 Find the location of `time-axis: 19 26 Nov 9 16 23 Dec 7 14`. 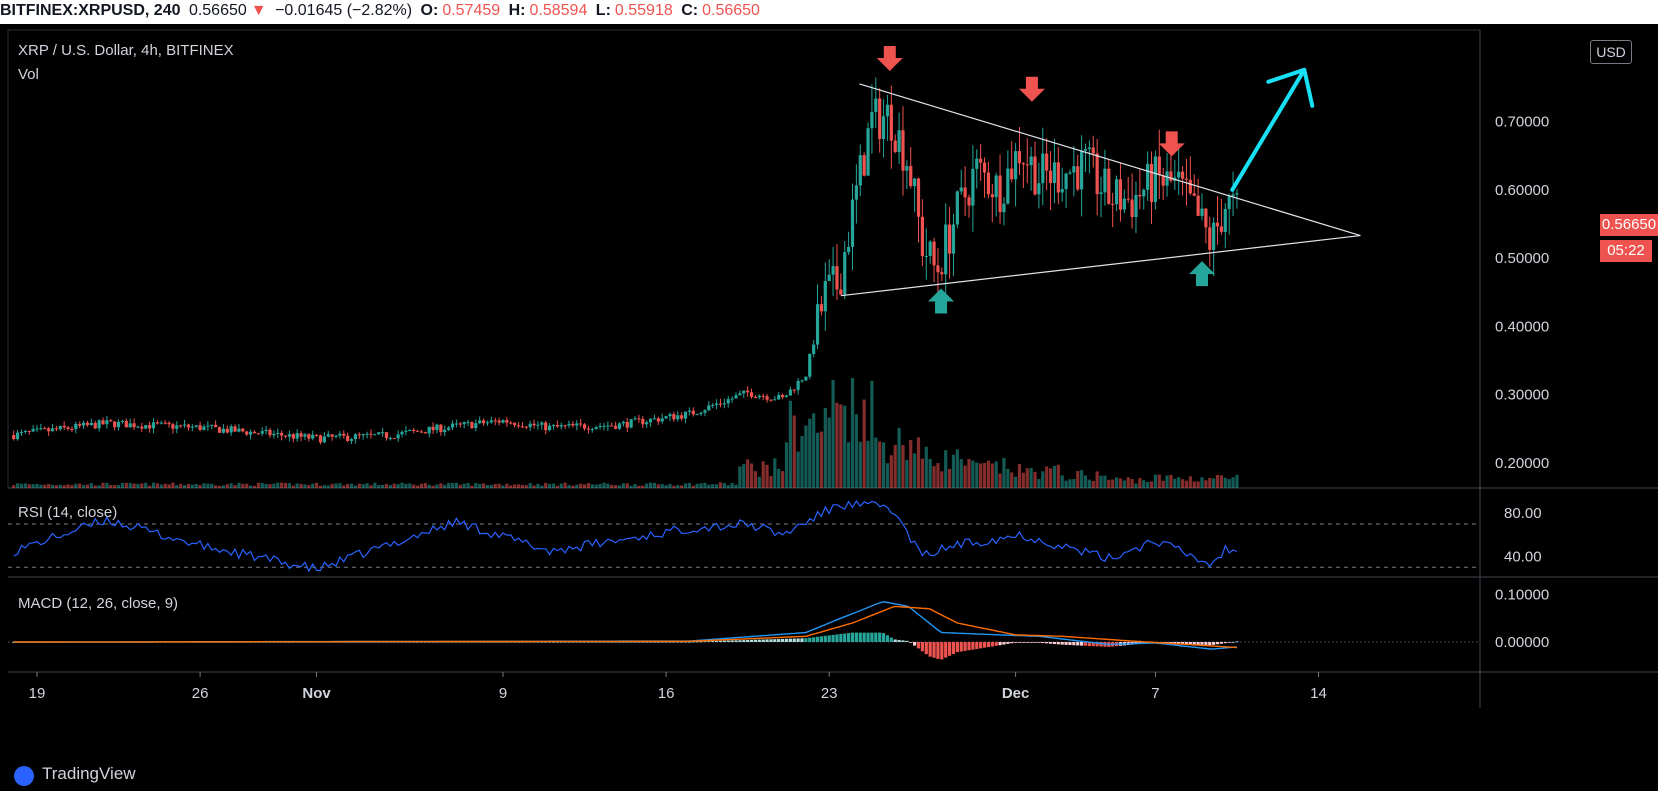

time-axis: 19 26 Nov 9 16 23 Dec 7 14 is located at coordinates (678, 687).